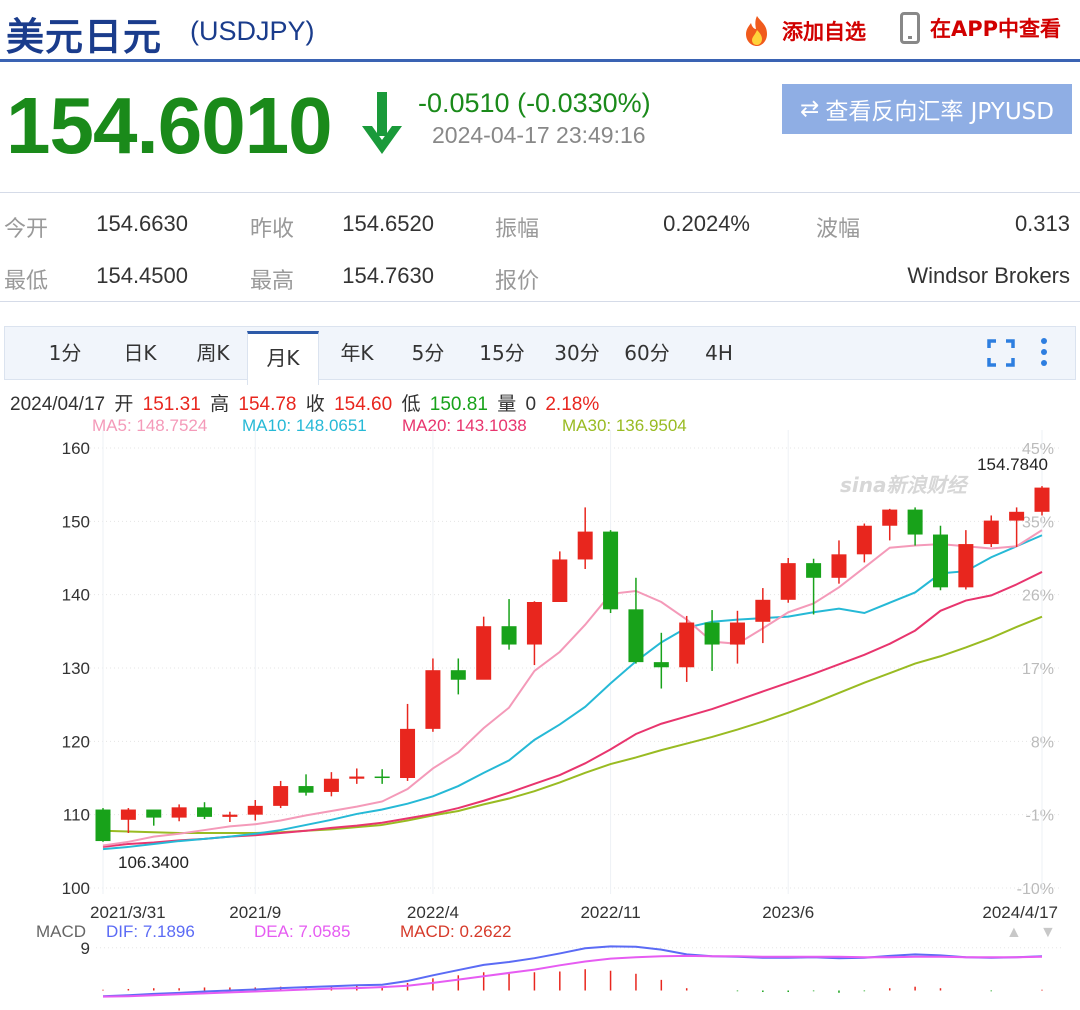 This screenshot has height=1010, width=1080. What do you see at coordinates (1038, 596) in the screenshot?
I see `pct-tick-label: 26%` at bounding box center [1038, 596].